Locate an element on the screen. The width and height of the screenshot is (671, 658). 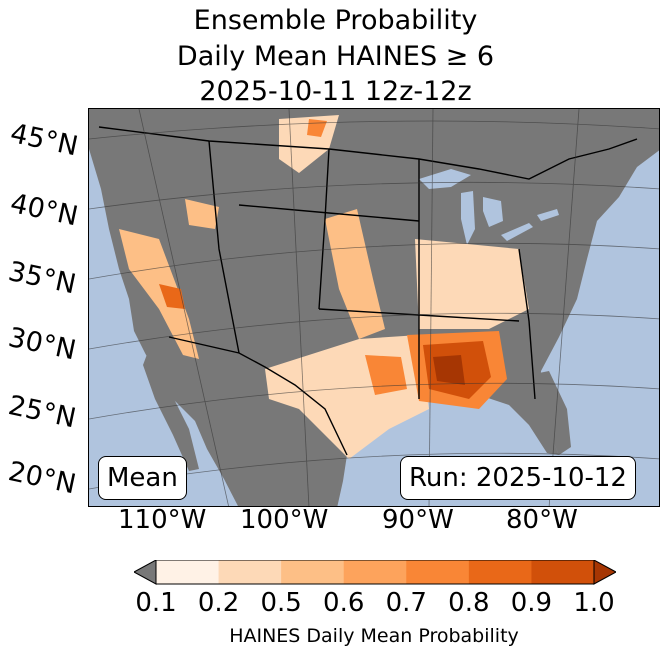
shade-california is located at coordinates (159, 294).